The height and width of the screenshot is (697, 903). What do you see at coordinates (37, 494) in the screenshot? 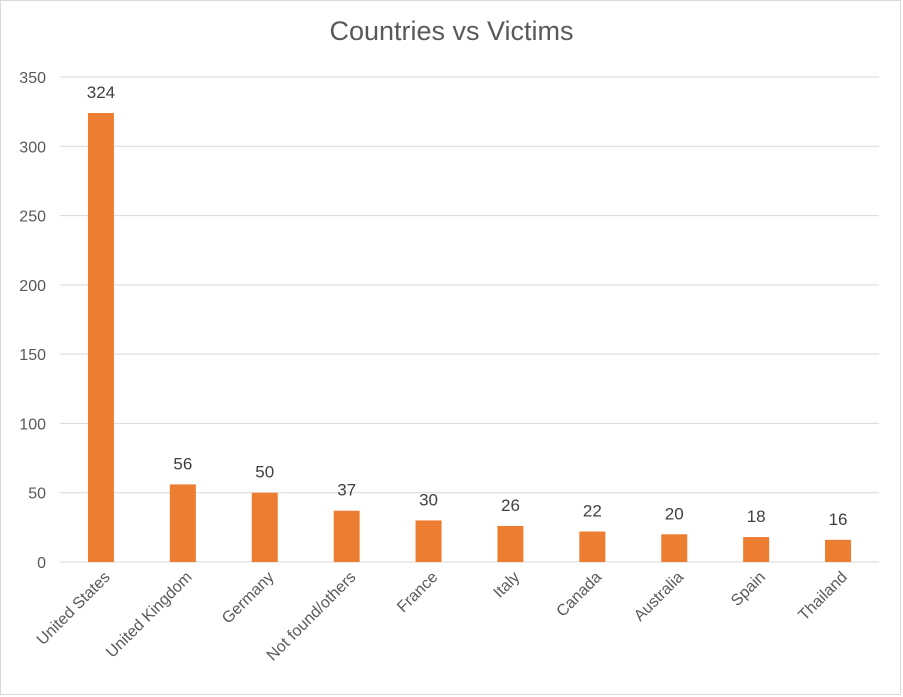
I see `y-tick-label: 50` at bounding box center [37, 494].